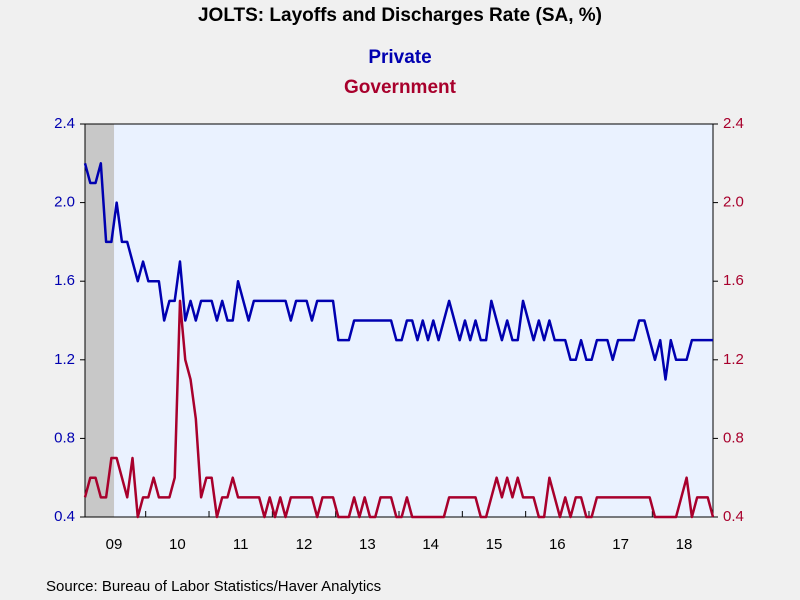 This screenshot has width=800, height=600. Describe the element at coordinates (241, 544) in the screenshot. I see `x-tick-label: 11` at that location.